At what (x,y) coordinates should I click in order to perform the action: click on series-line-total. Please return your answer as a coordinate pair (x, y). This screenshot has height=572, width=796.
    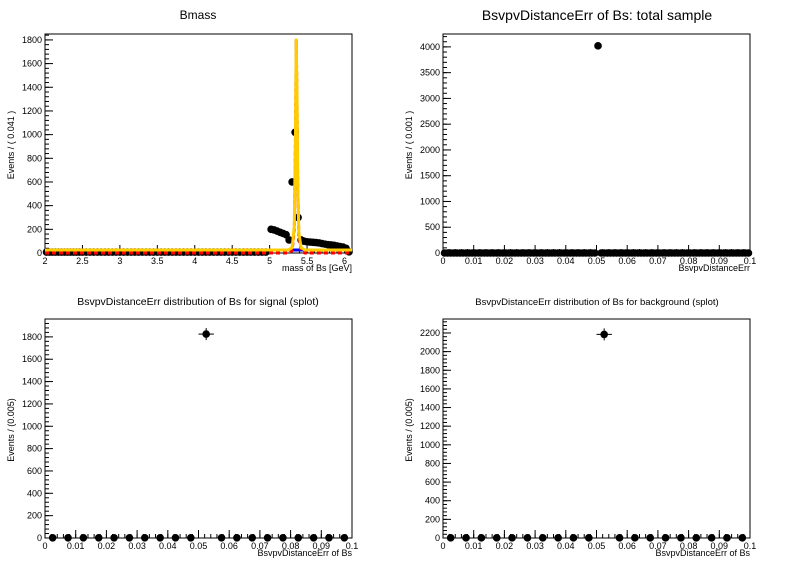
    Looking at the image, I should click on (198, 145).